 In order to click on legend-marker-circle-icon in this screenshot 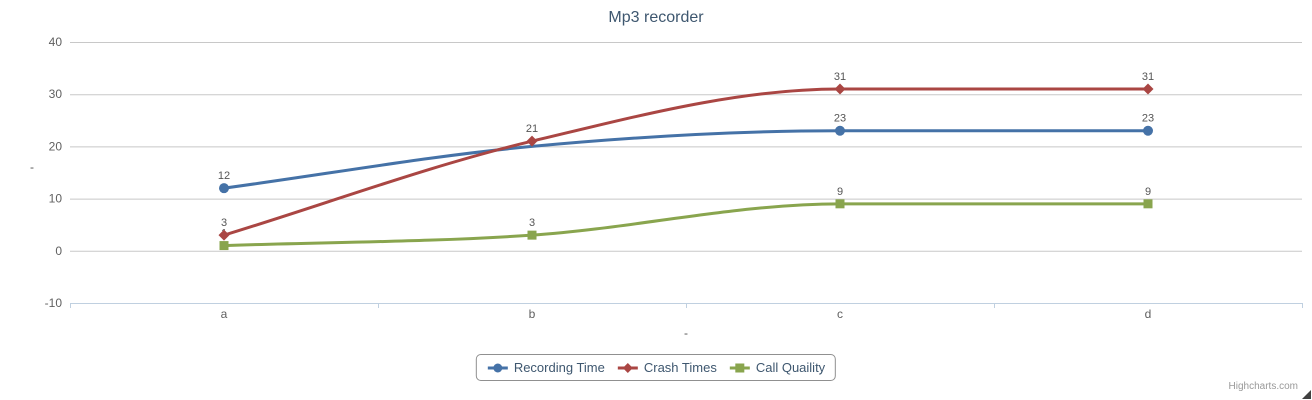, I will do `click(497, 367)`.